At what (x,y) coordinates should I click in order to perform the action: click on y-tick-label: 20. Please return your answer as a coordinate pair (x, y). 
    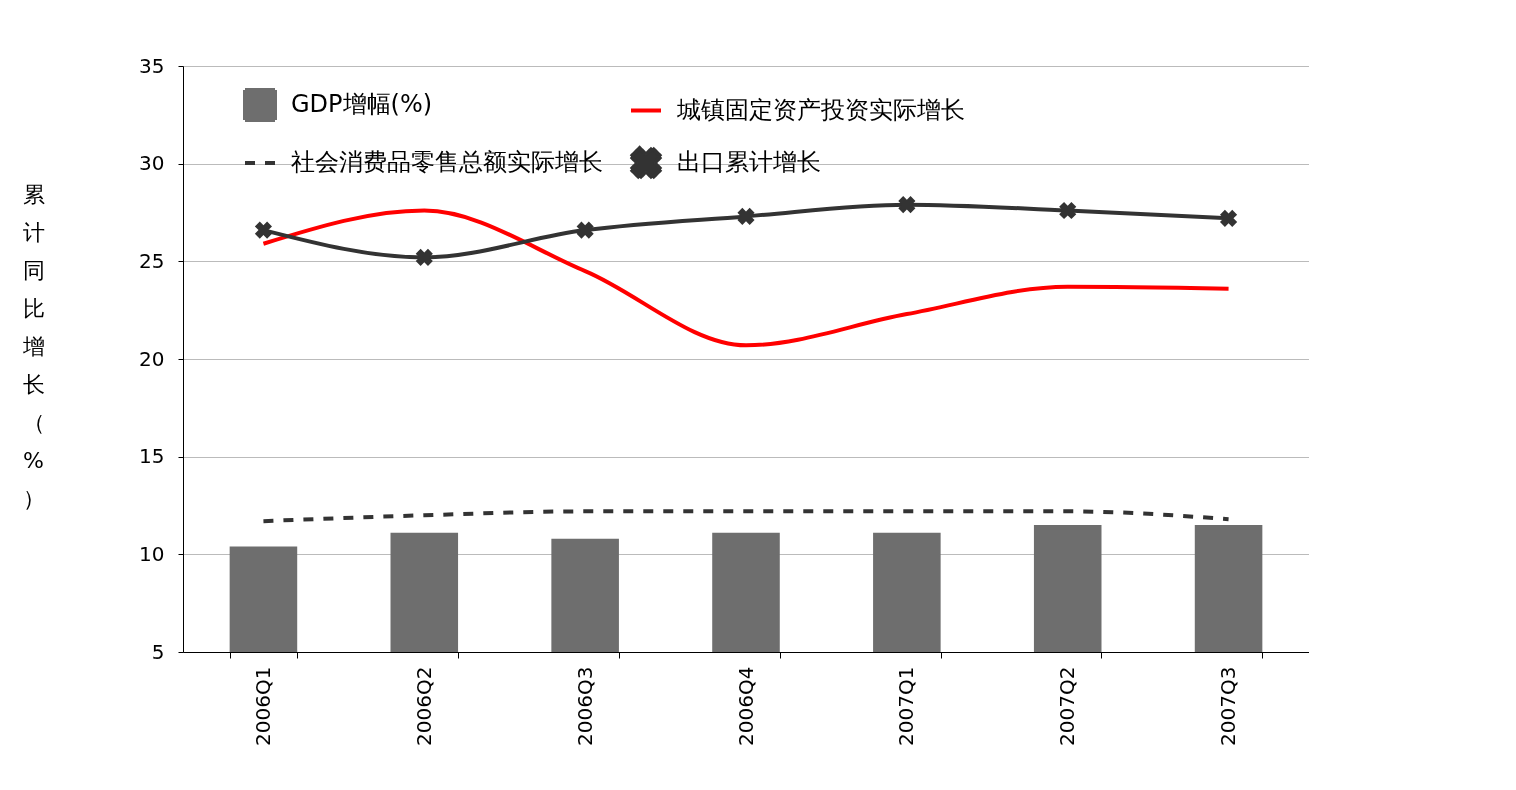
    Looking at the image, I should click on (152, 358).